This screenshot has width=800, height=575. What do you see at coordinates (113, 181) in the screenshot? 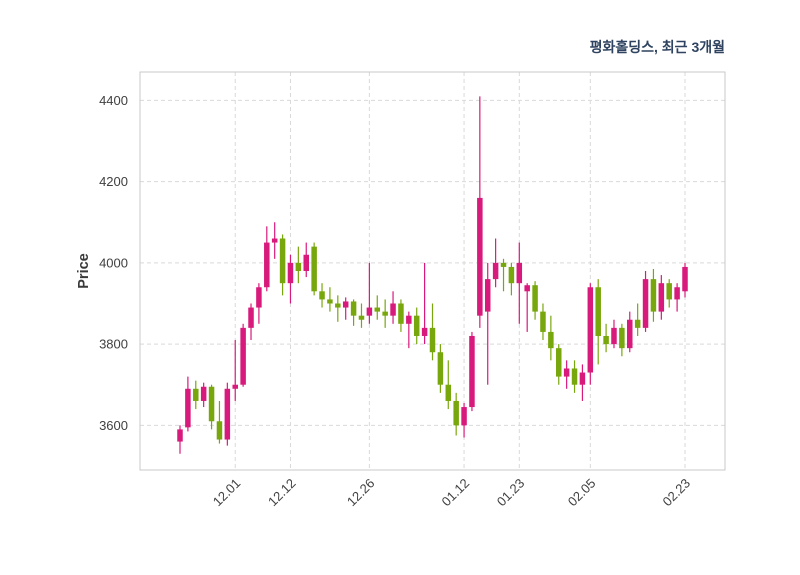
I see `y-tick-label: 4200` at bounding box center [113, 181].